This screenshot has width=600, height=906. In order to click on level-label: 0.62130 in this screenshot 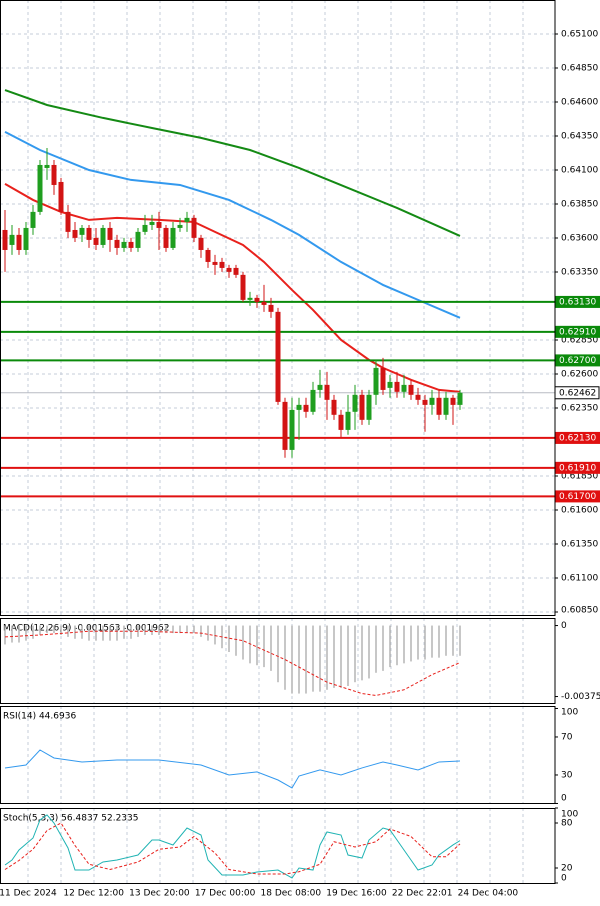, I will do `click(577, 438)`.